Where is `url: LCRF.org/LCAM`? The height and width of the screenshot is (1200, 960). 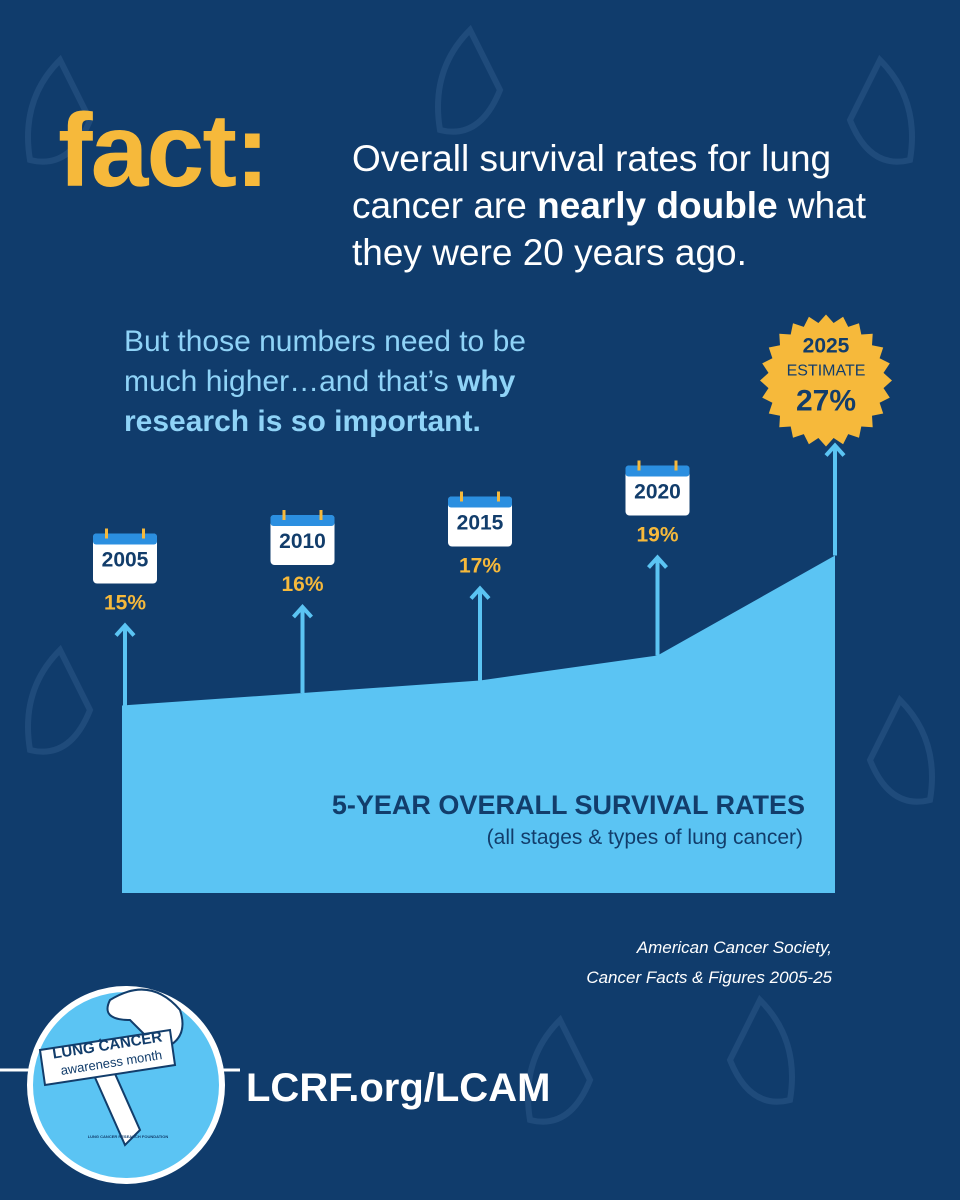
url: LCRF.org/LCAM is located at coordinates (398, 1088).